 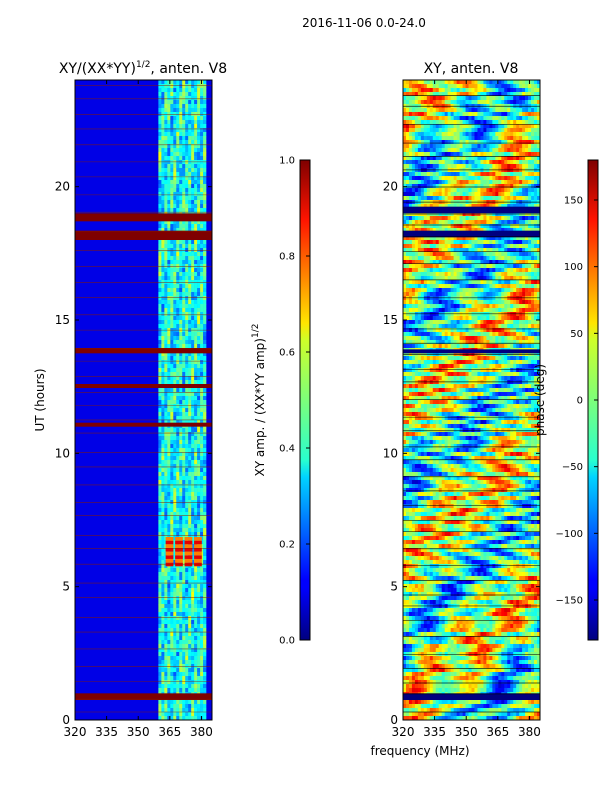 What do you see at coordinates (138, 732) in the screenshot?
I see `left-xtick-label: 350` at bounding box center [138, 732].